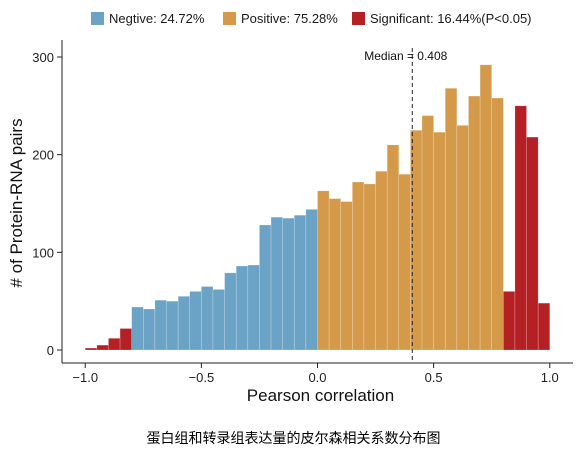 This screenshot has width=587, height=458. What do you see at coordinates (320, 395) in the screenshot?
I see `x-axis-title: Pearson correlation` at bounding box center [320, 395].